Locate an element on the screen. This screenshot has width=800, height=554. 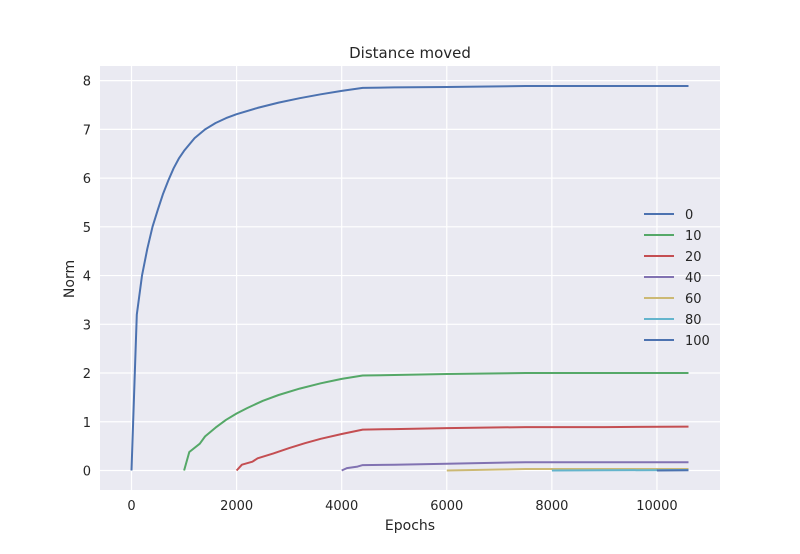
x-tick-label: 4000 is located at coordinates (341, 506).